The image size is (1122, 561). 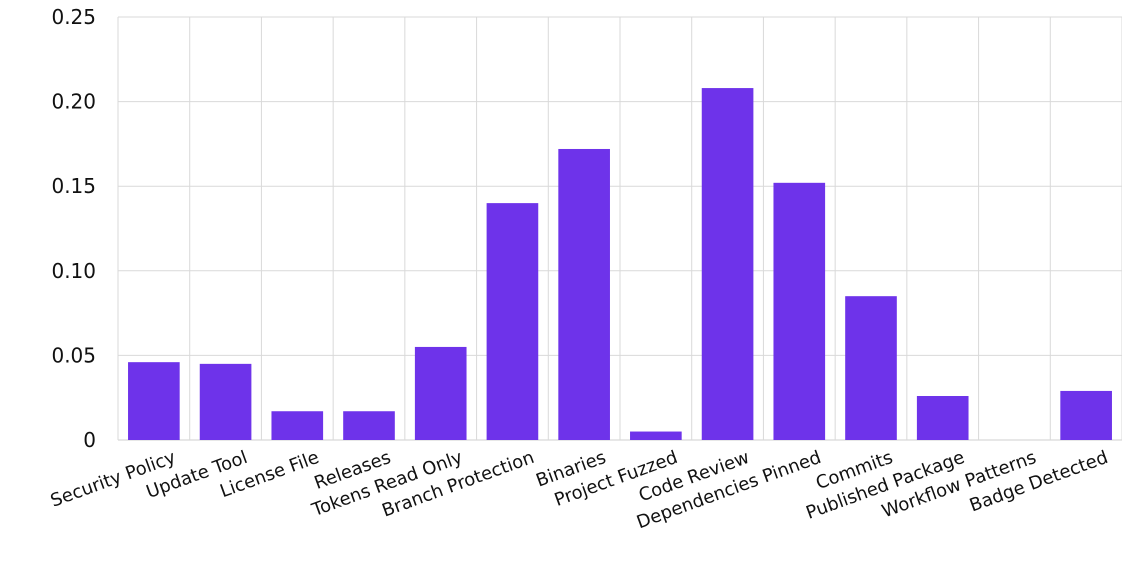 What do you see at coordinates (73, 355) in the screenshot?
I see `y-tick-label: 0.05` at bounding box center [73, 355].